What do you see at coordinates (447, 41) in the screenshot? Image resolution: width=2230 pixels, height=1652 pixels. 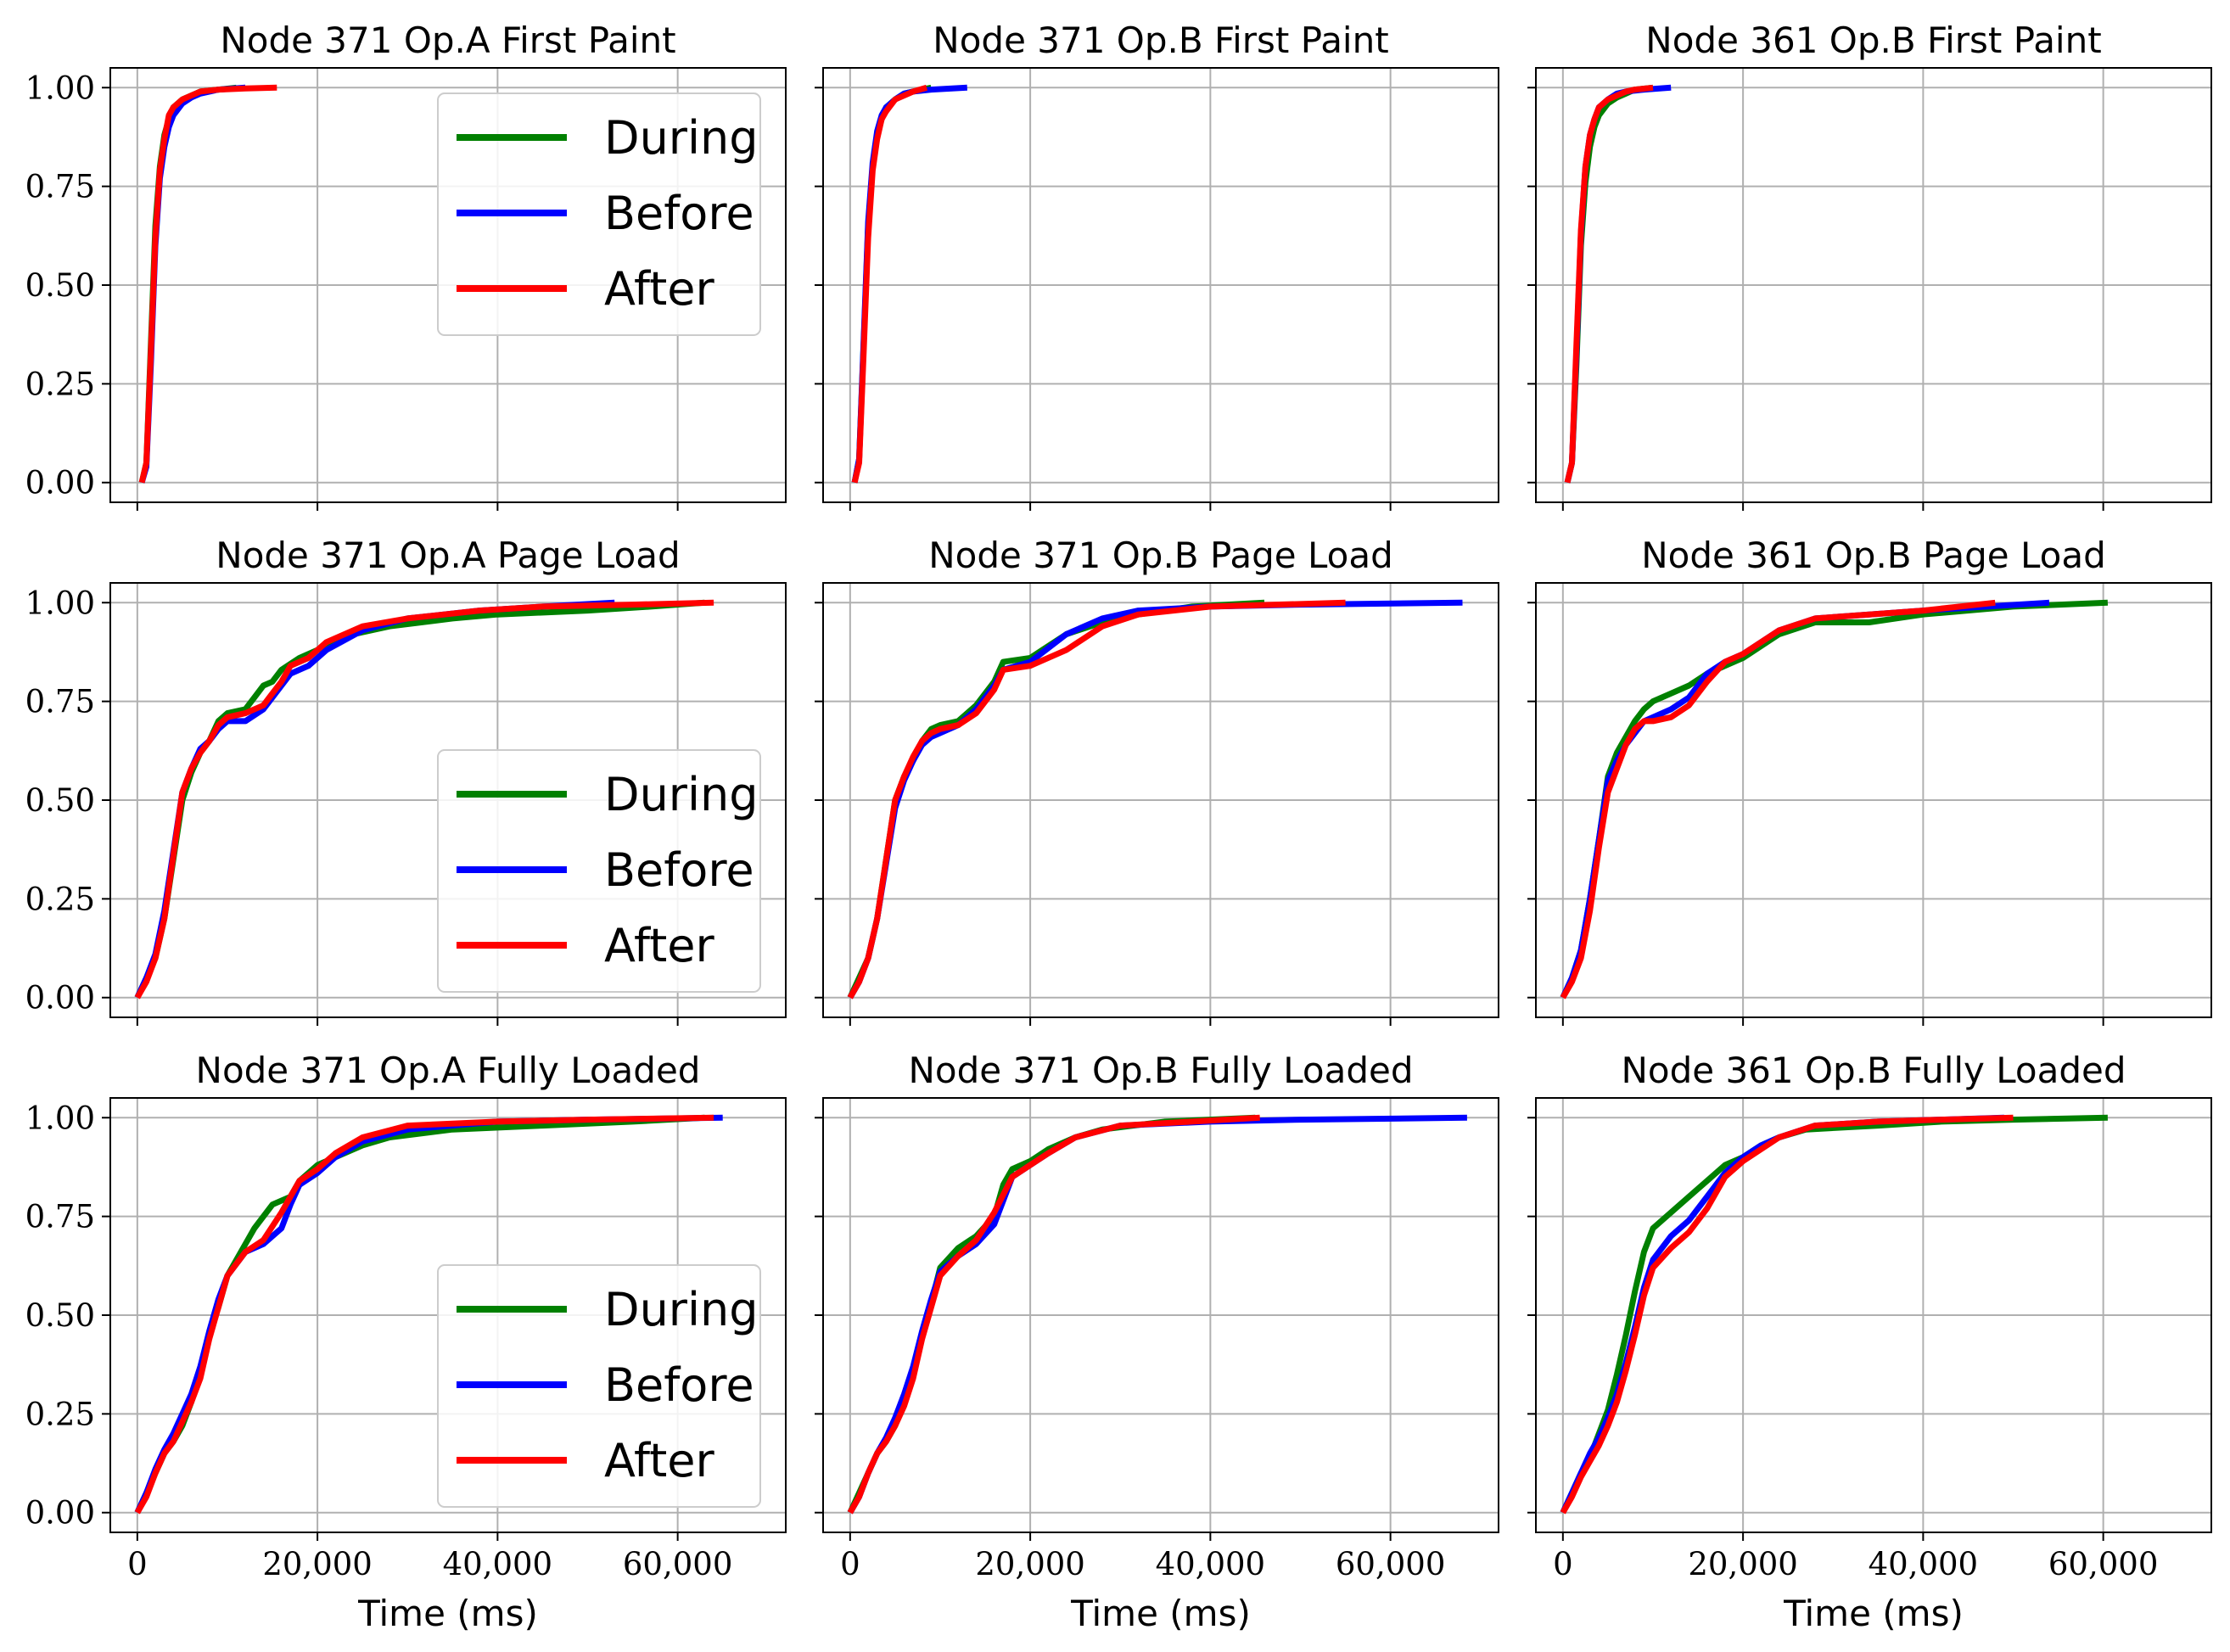 I see `subplot-title: Node 371 Op.A First Paint` at bounding box center [447, 41].